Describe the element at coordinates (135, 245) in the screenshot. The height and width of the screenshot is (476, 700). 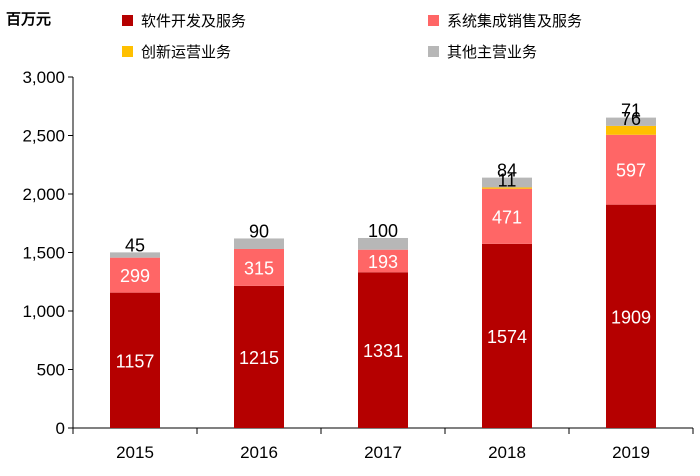
I see `data-label: 45` at that location.